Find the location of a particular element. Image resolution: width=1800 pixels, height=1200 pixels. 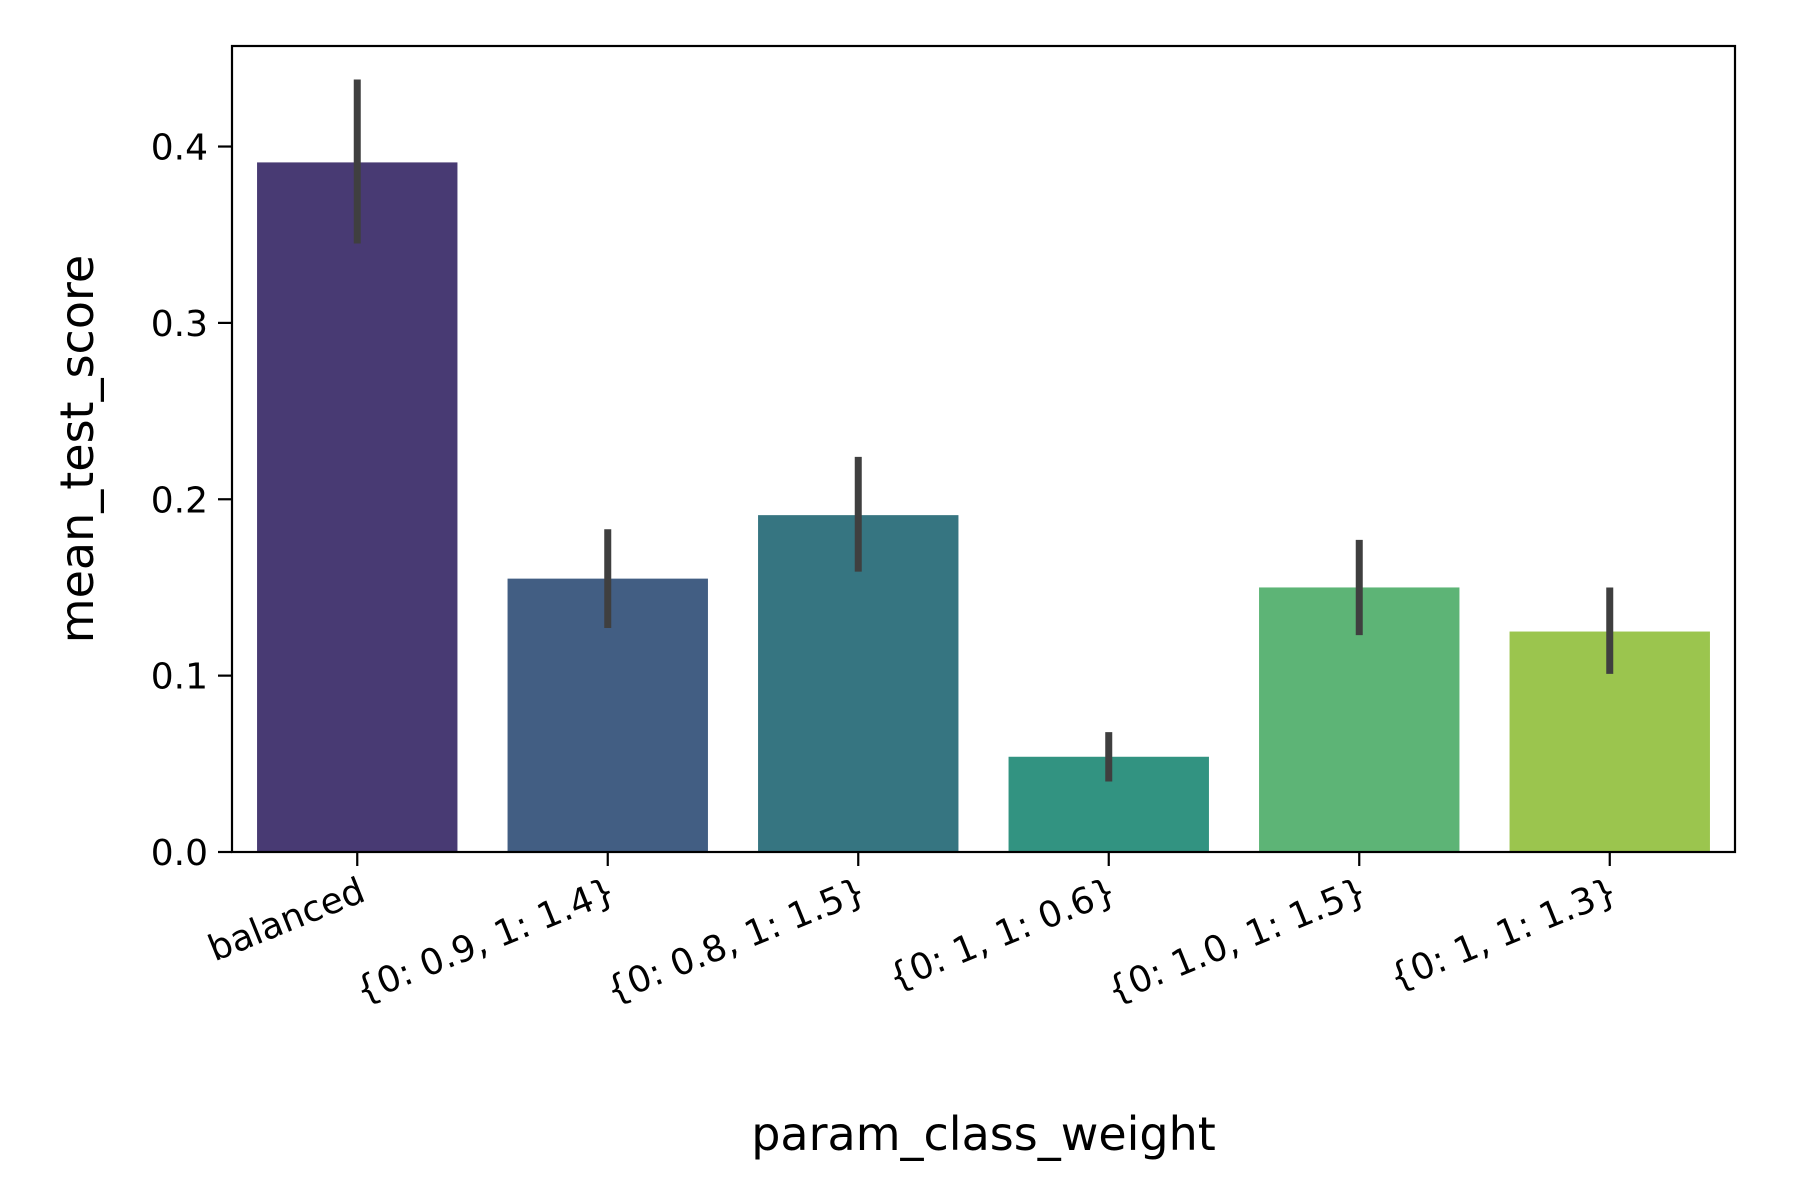

y-tick-label-3: 0.3 is located at coordinates (179, 324).